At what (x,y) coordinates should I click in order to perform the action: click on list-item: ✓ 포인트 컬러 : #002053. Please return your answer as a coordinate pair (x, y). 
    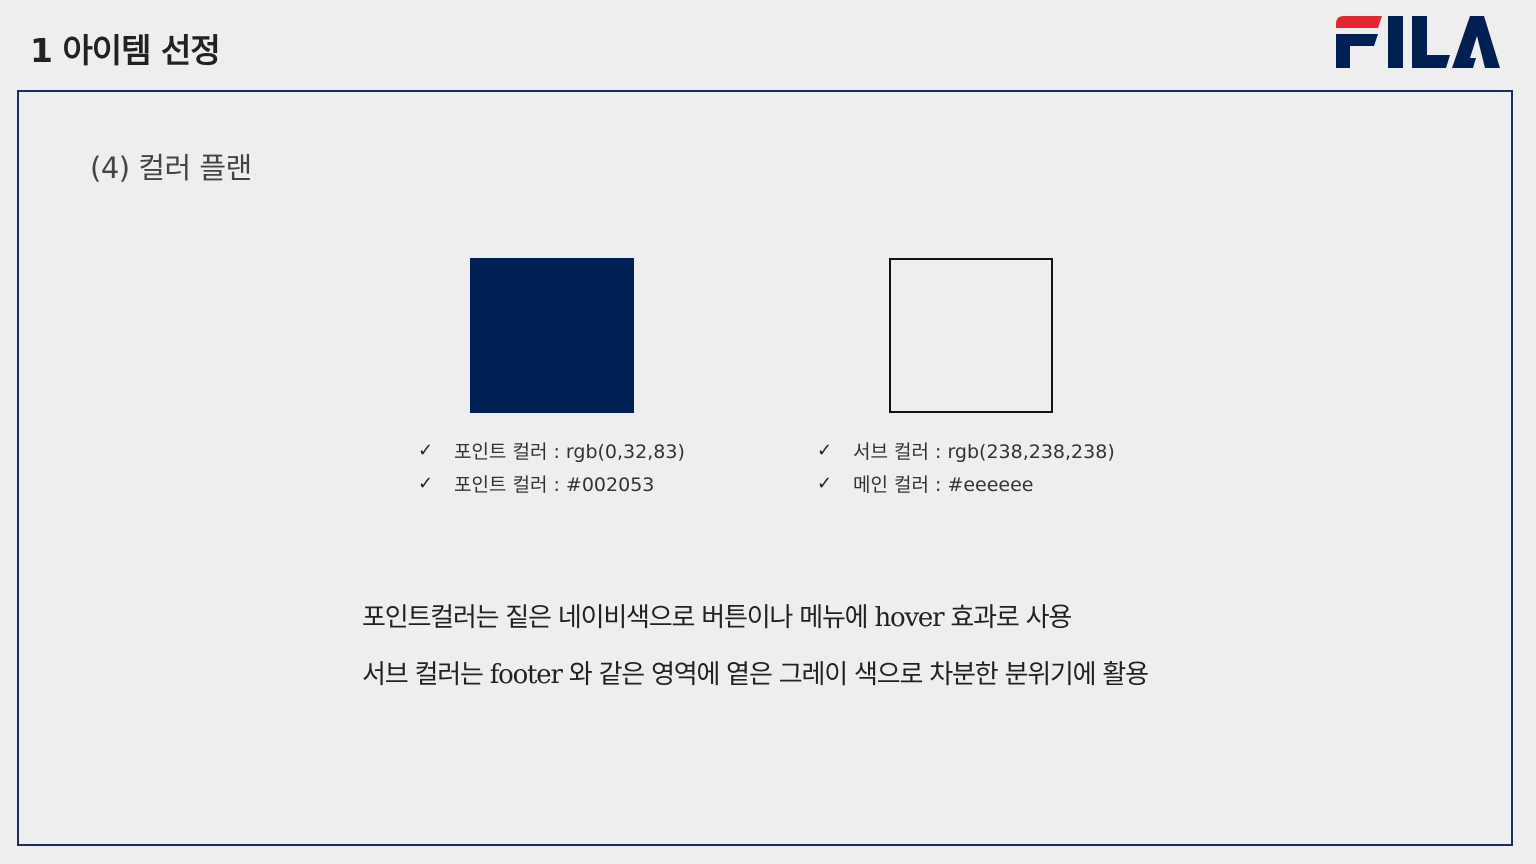
    Looking at the image, I should click on (551, 483).